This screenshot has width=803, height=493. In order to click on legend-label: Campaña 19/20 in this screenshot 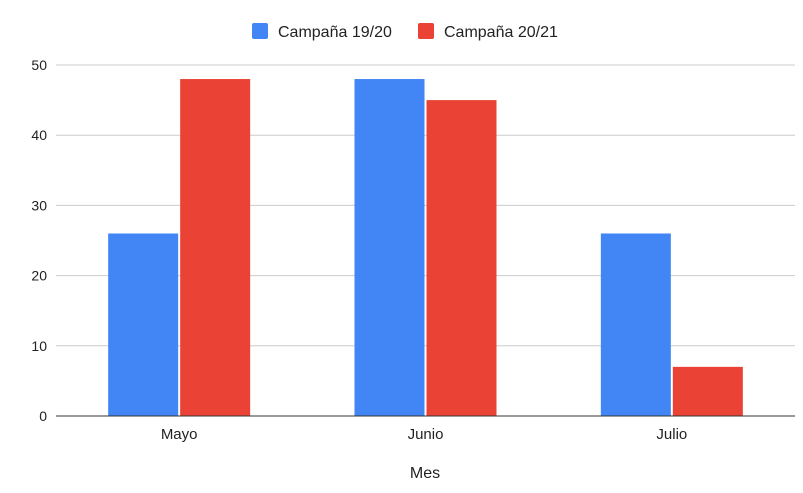, I will do `click(335, 32)`.